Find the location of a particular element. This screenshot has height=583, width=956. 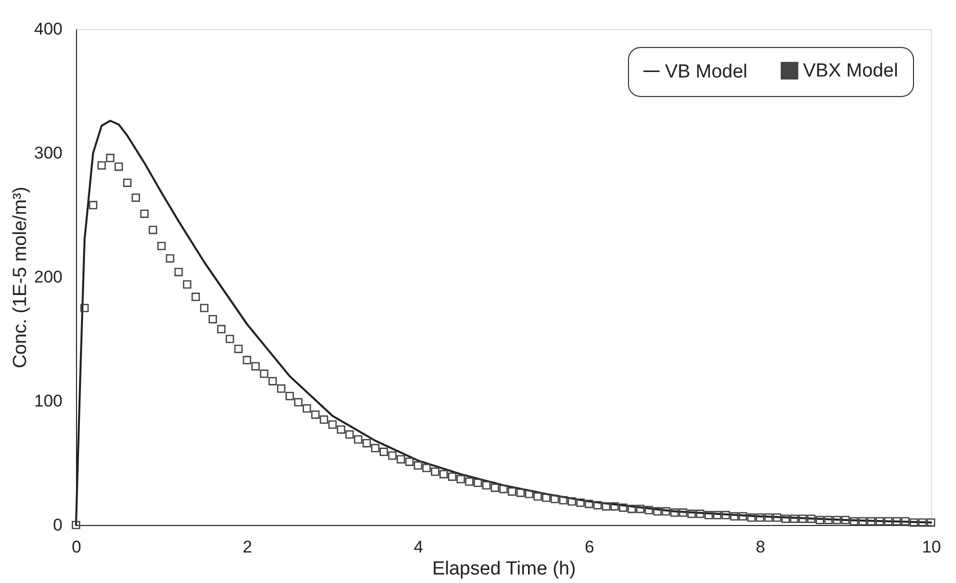

x-tick-label: 0 is located at coordinates (77, 547).